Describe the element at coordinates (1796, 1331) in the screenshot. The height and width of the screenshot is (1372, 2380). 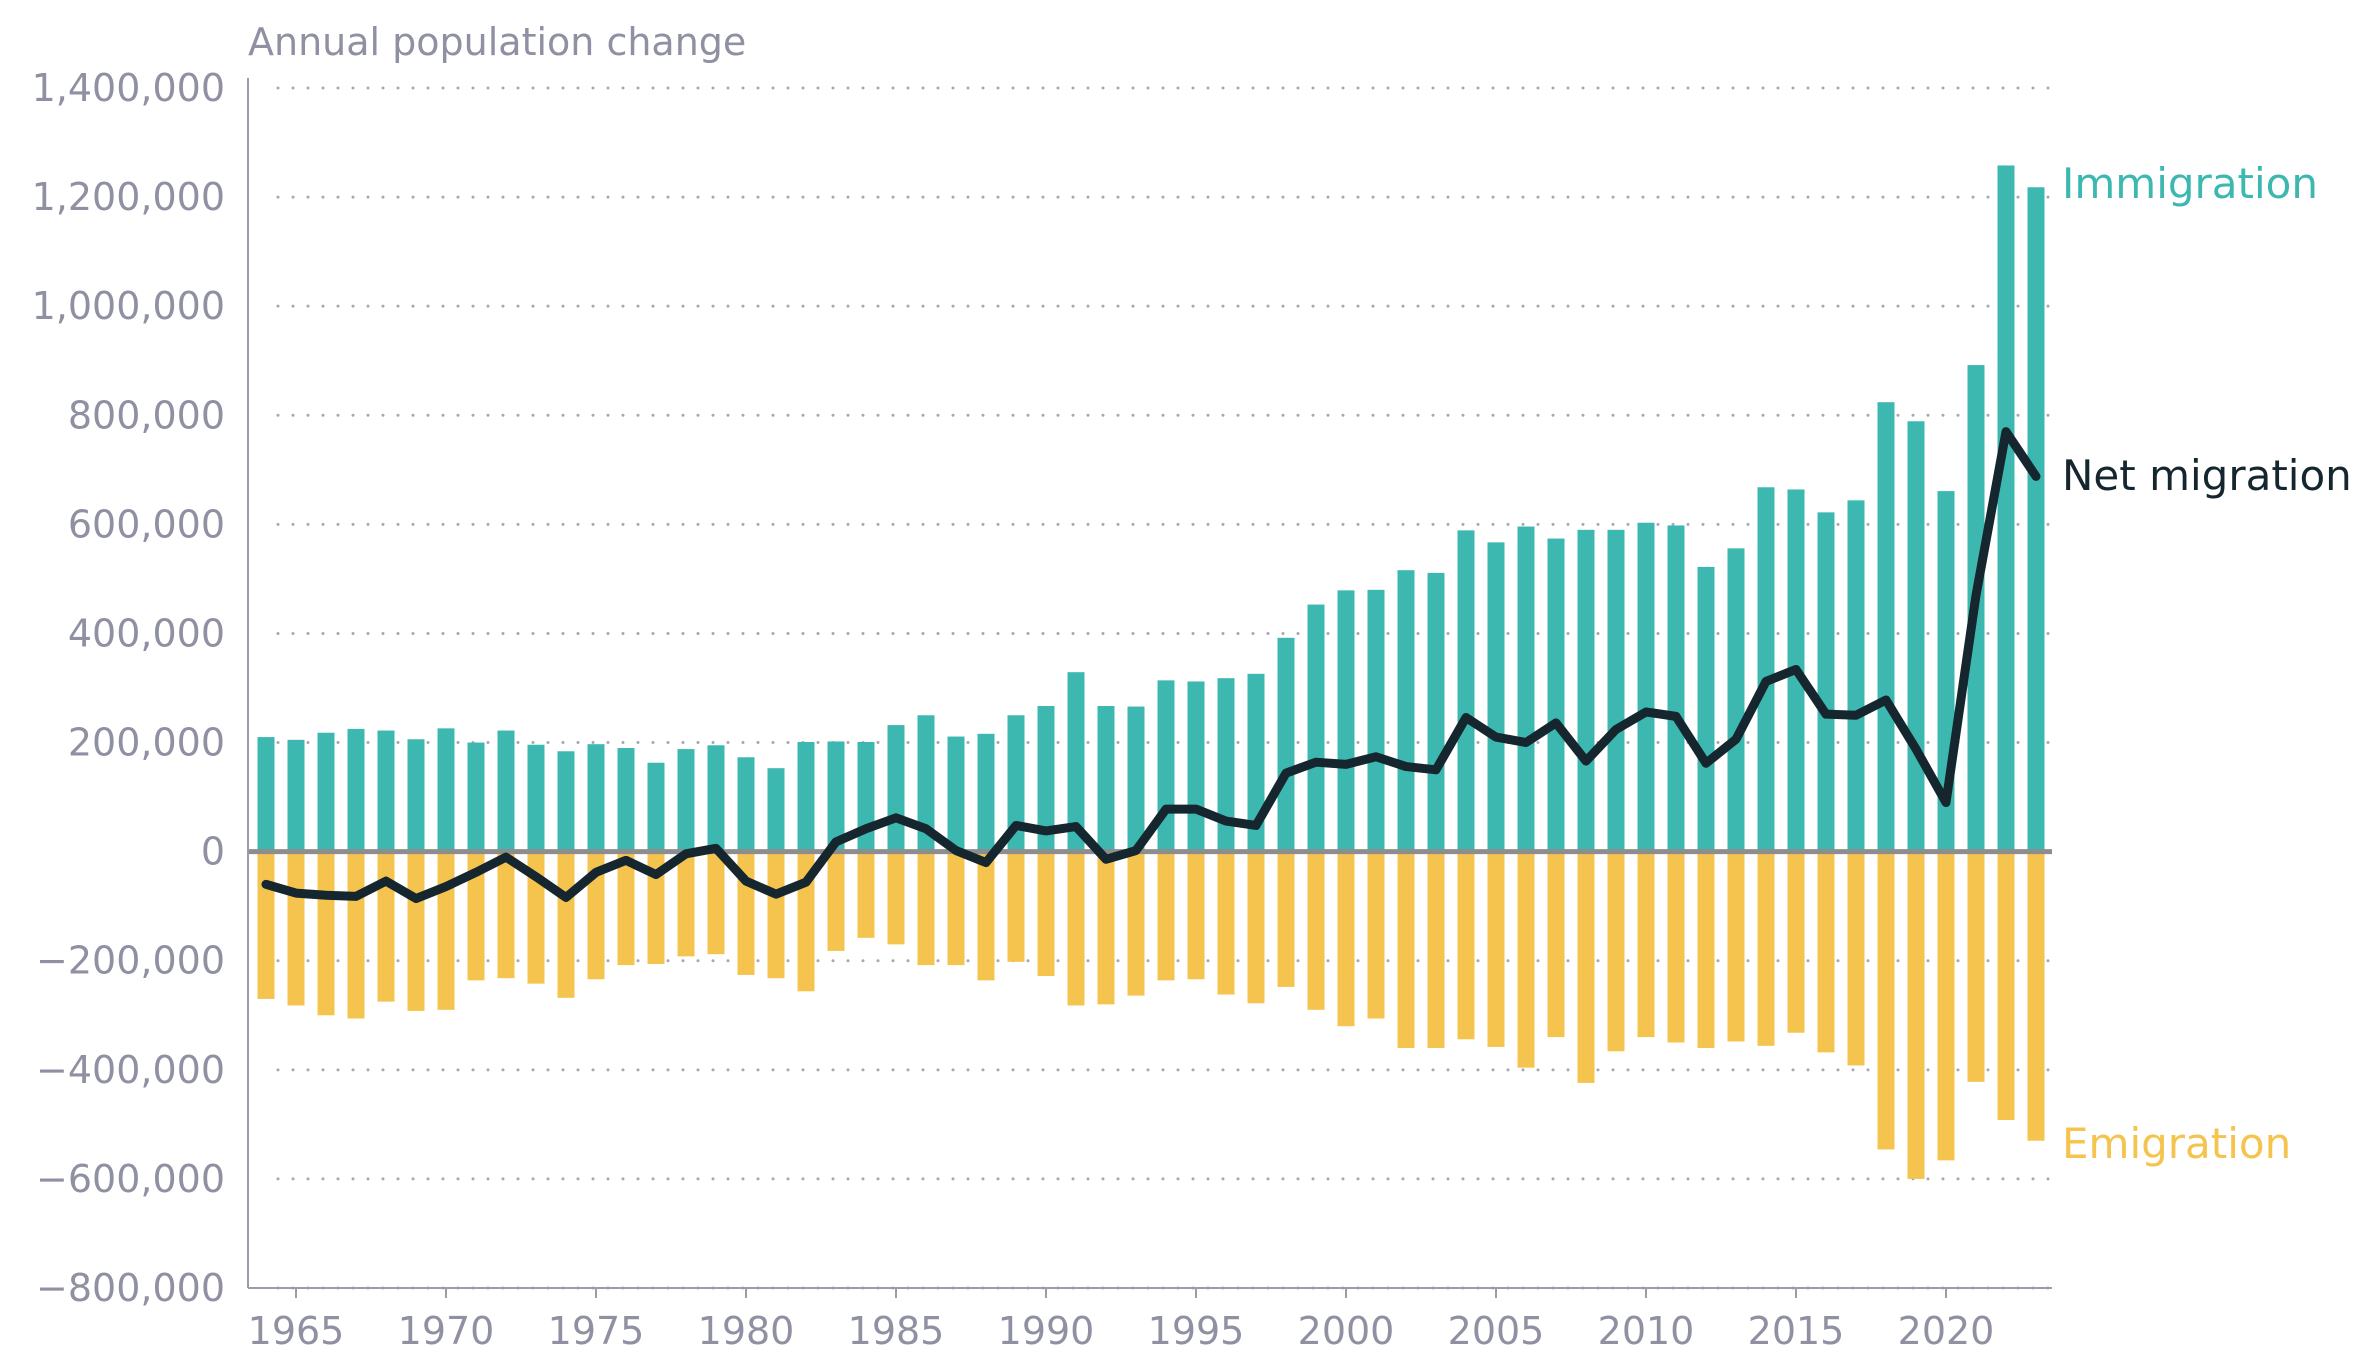
I see `x-tick-label: 2015` at that location.